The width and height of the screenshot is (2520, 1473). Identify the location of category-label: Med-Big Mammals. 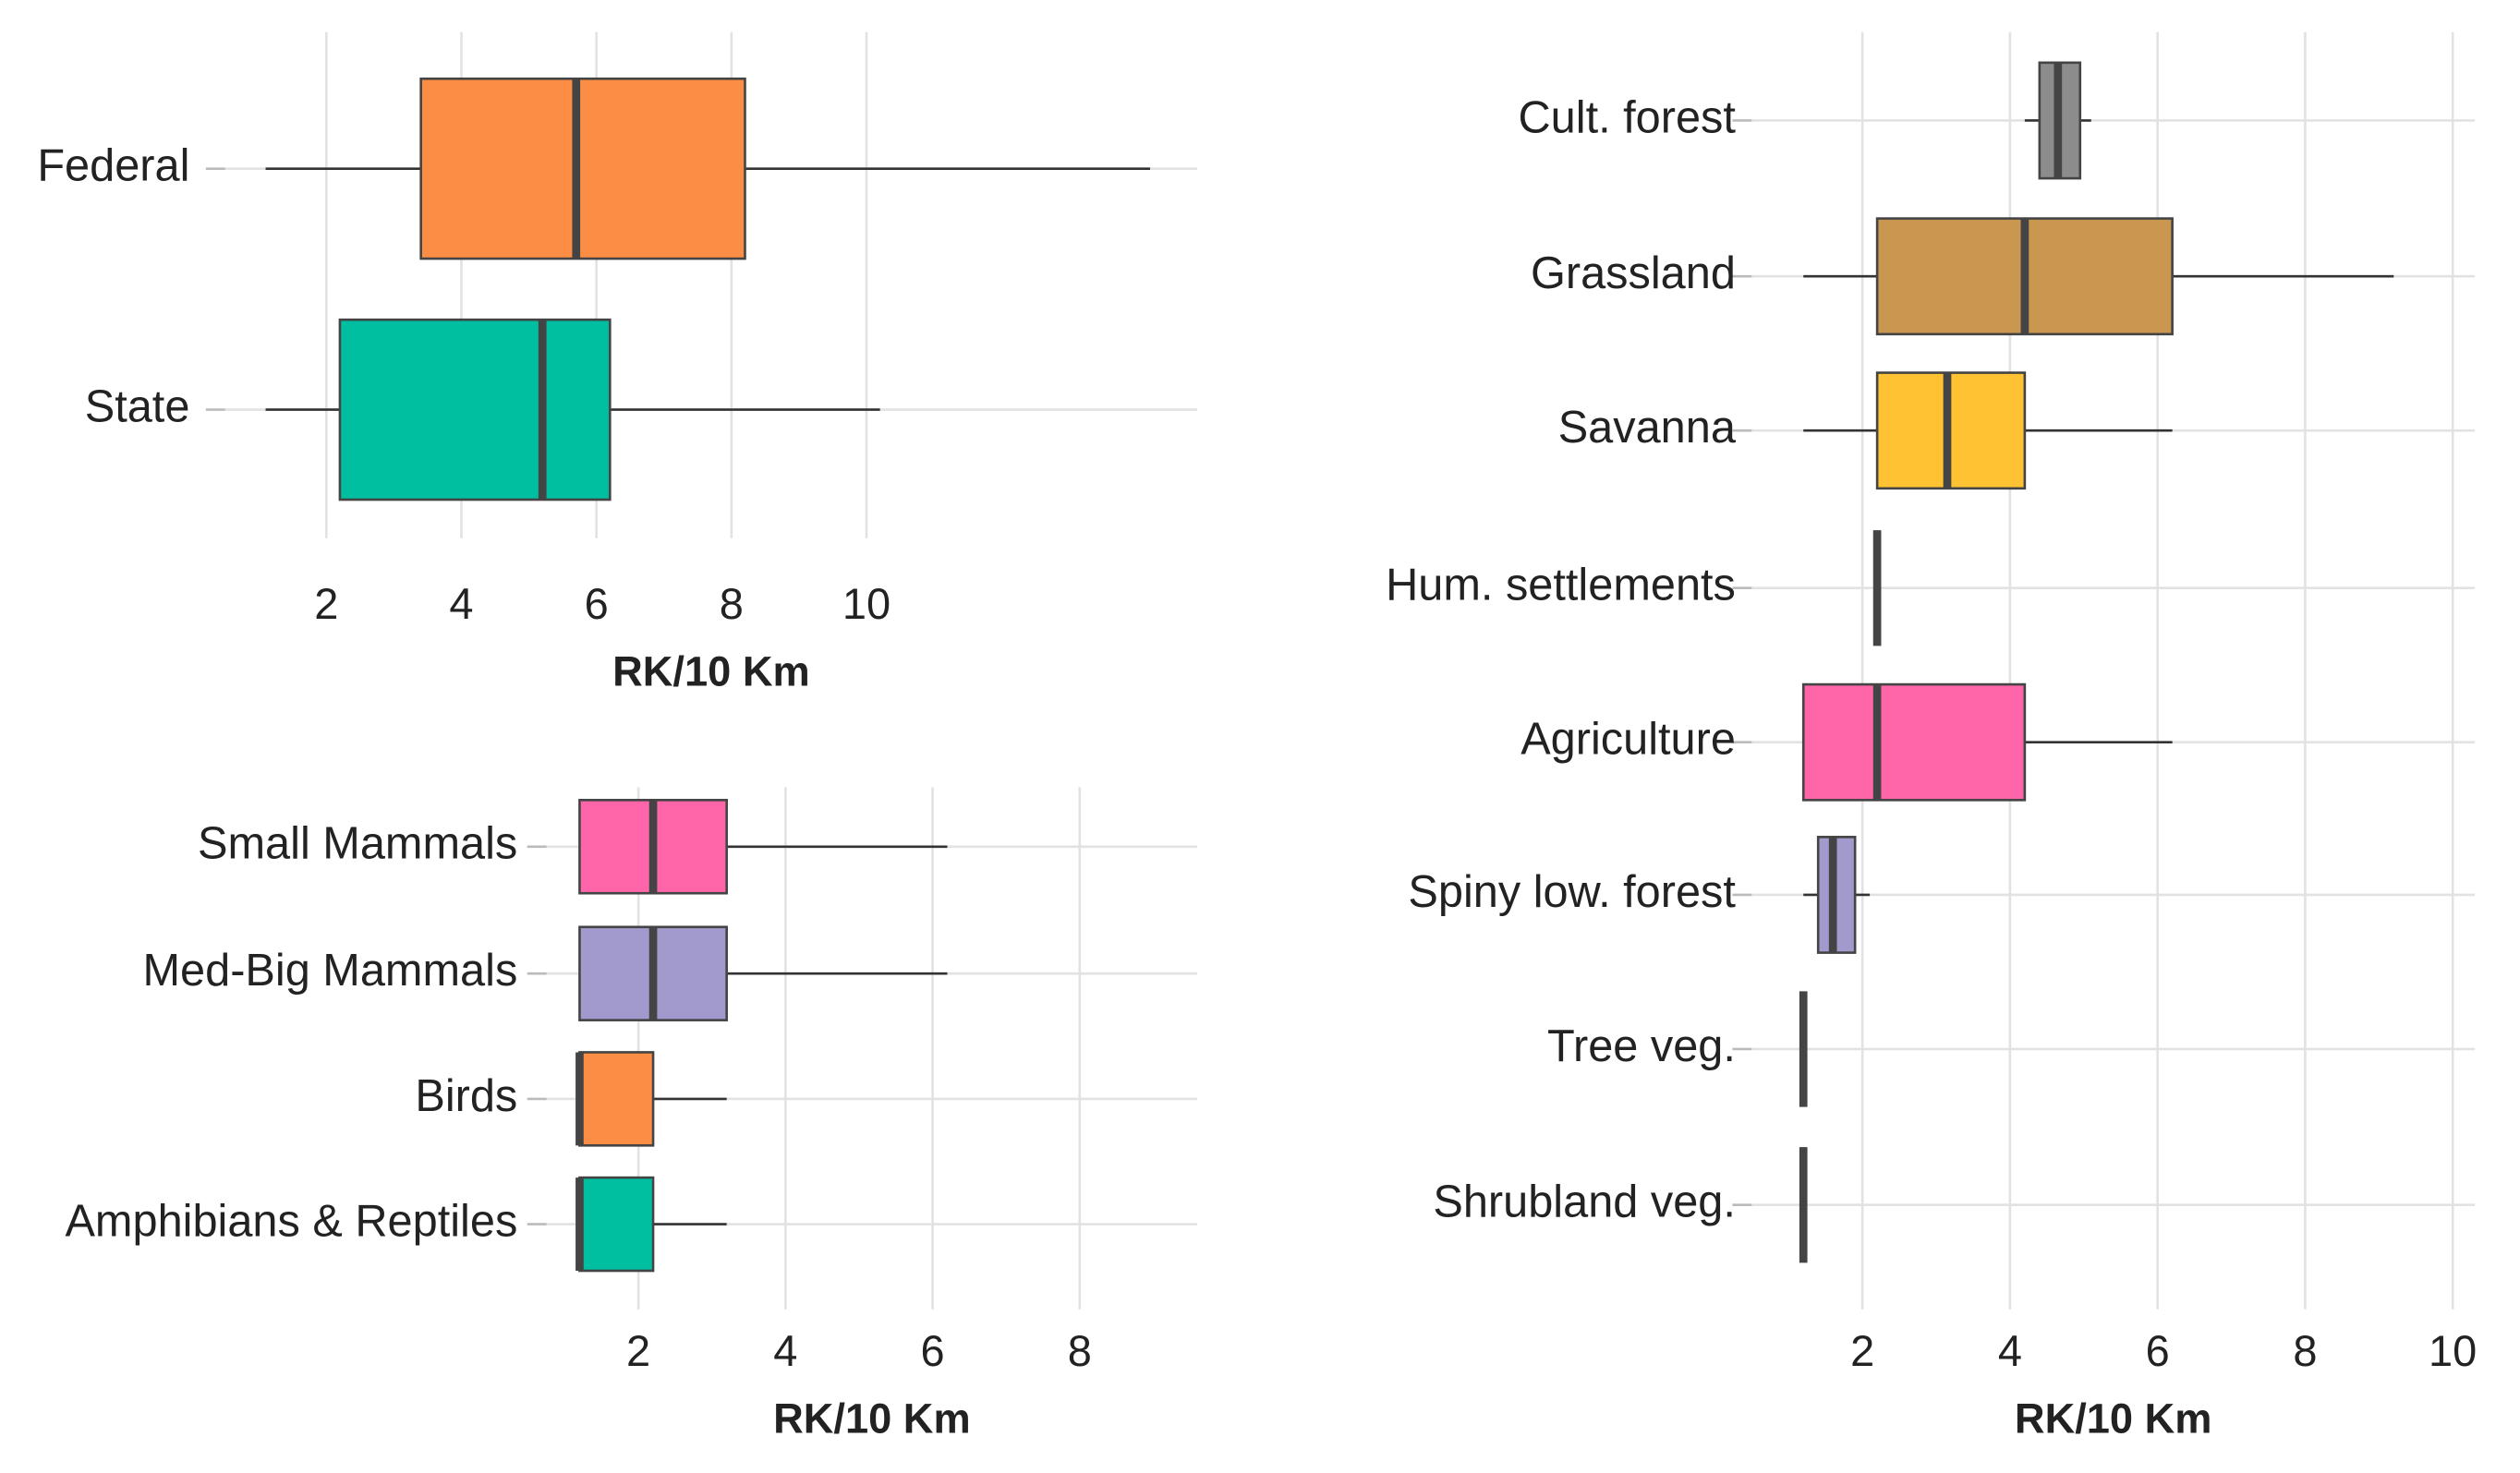
(329, 971).